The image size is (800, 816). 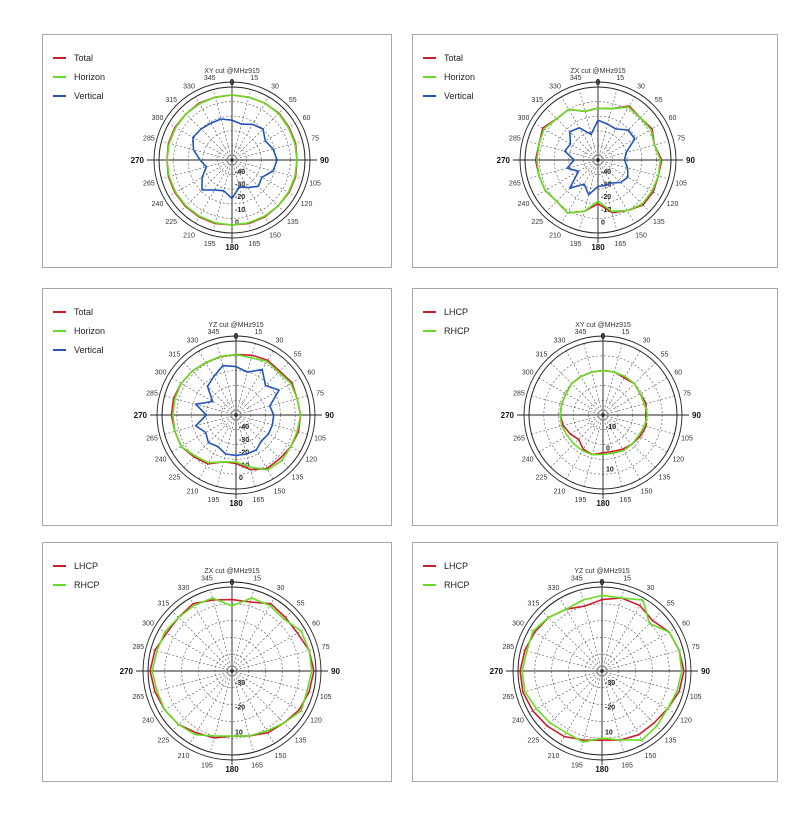 I want to click on angle-tick-label: 345, so click(x=214, y=332).